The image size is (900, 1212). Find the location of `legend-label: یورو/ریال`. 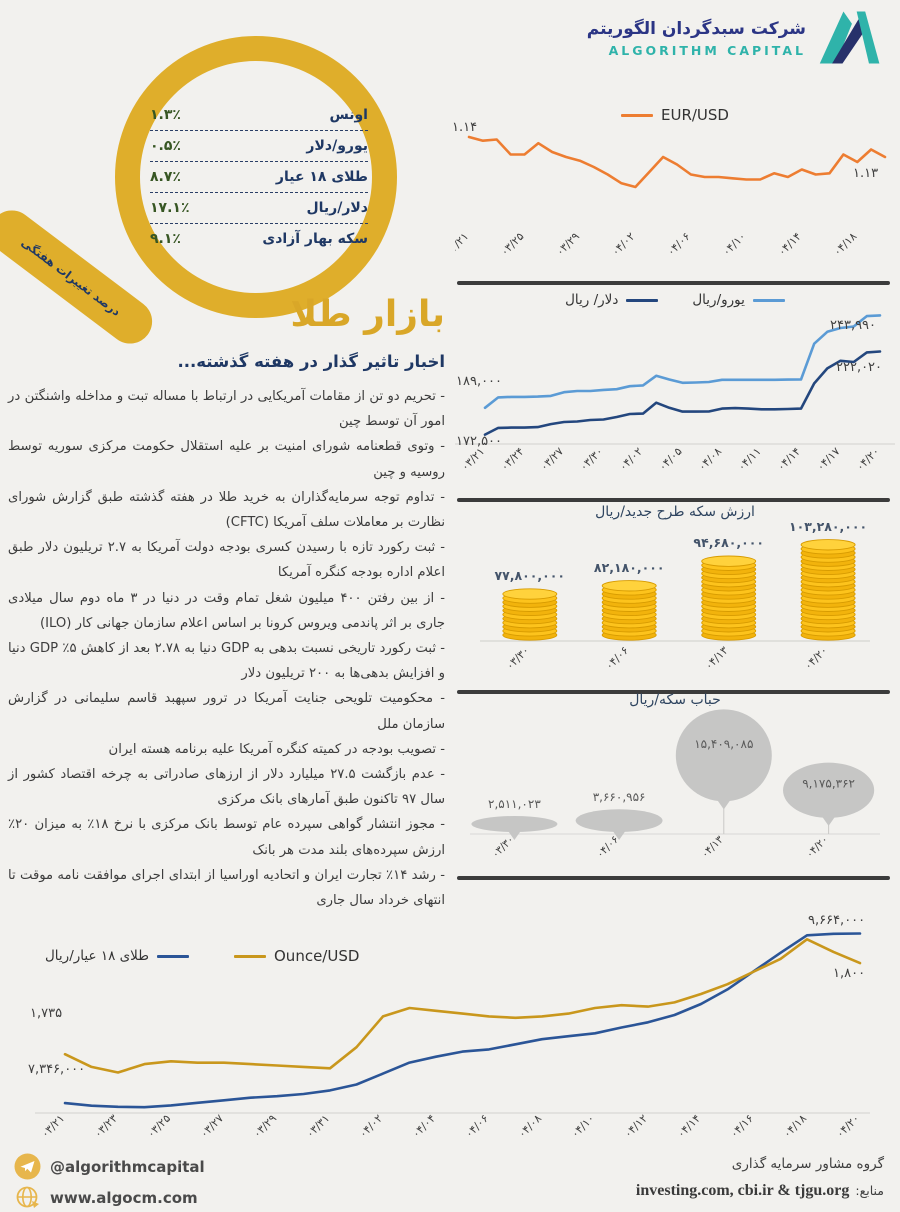

legend-label: یورو/ریال is located at coordinates (718, 300).